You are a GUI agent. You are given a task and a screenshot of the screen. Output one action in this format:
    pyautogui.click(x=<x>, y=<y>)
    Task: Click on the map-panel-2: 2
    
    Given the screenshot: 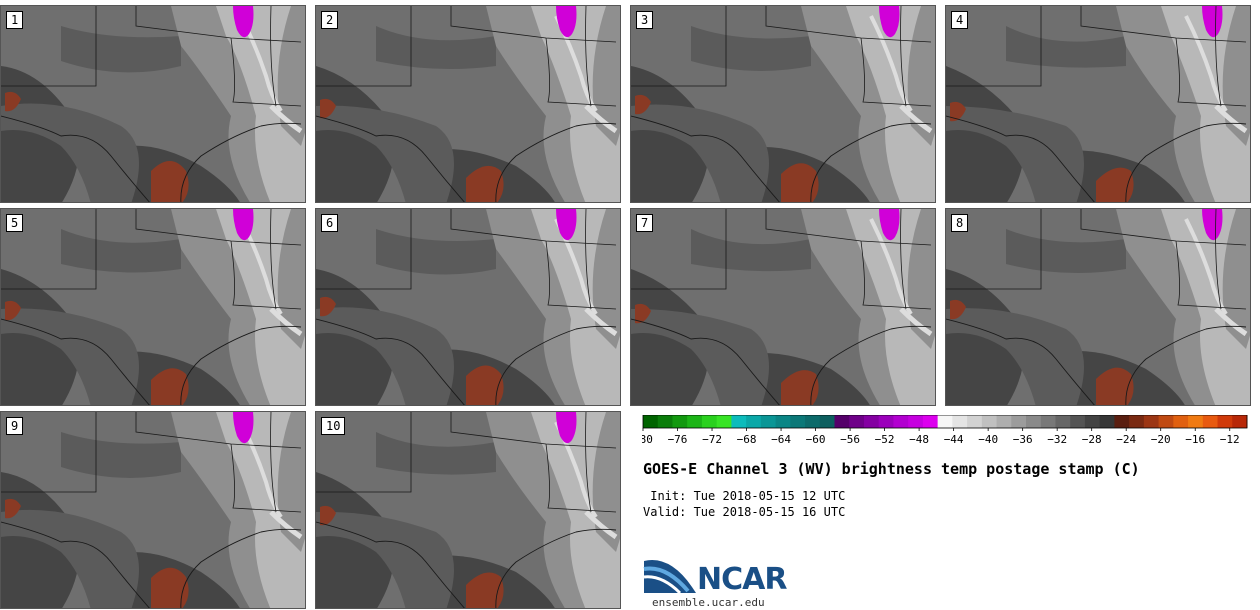 What is the action you would take?
    pyautogui.click(x=468, y=104)
    